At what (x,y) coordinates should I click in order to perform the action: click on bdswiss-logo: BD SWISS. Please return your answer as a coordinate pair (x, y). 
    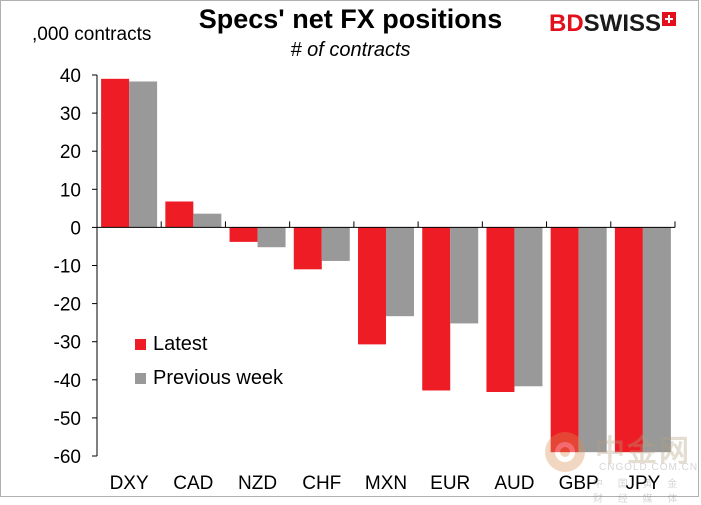
    Looking at the image, I should click on (613, 24).